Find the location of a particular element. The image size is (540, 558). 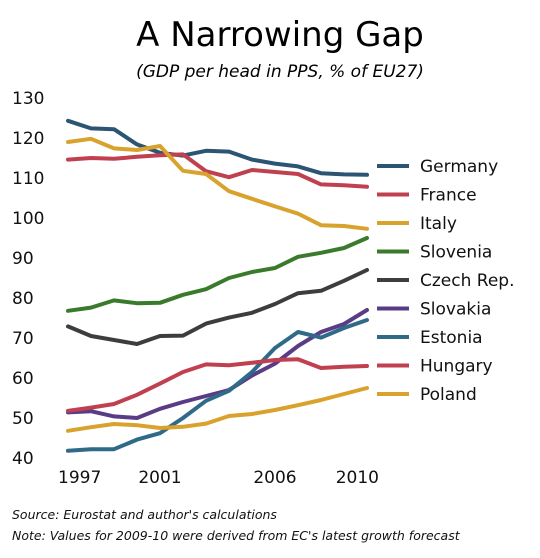

series-line-slovakia is located at coordinates (217, 364).